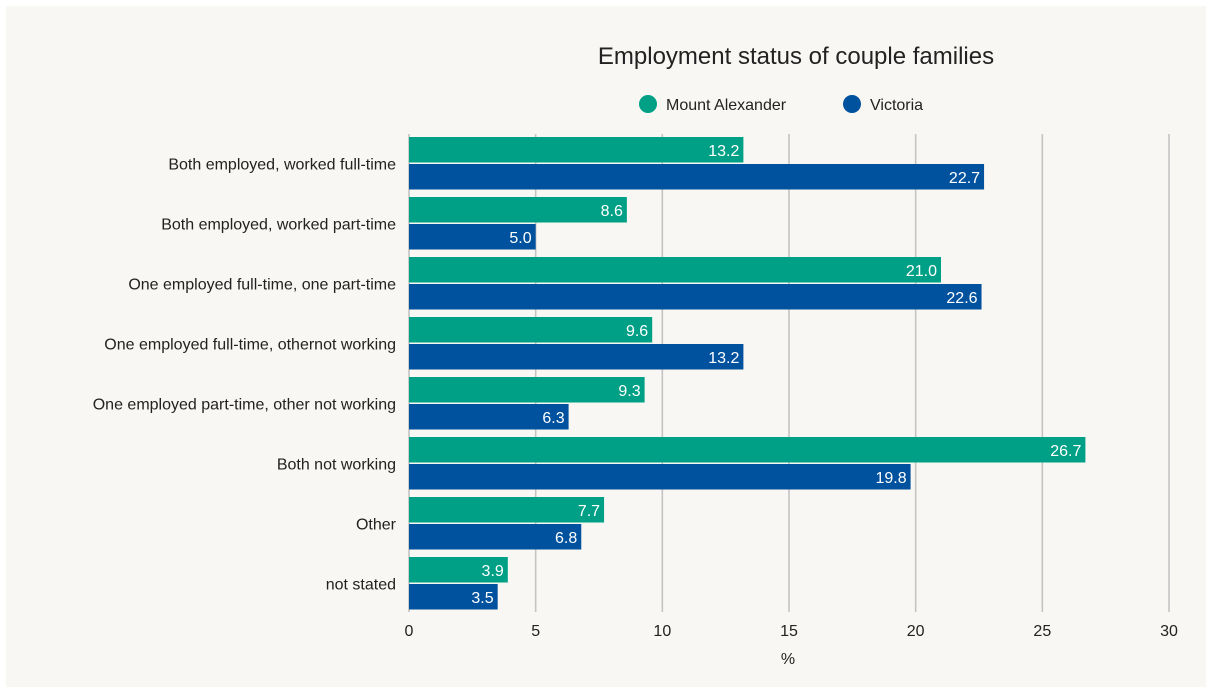 The image size is (1212, 693). Describe the element at coordinates (576, 150) in the screenshot. I see `bar-mount-alexander-both-employed-worked-full-time` at that location.